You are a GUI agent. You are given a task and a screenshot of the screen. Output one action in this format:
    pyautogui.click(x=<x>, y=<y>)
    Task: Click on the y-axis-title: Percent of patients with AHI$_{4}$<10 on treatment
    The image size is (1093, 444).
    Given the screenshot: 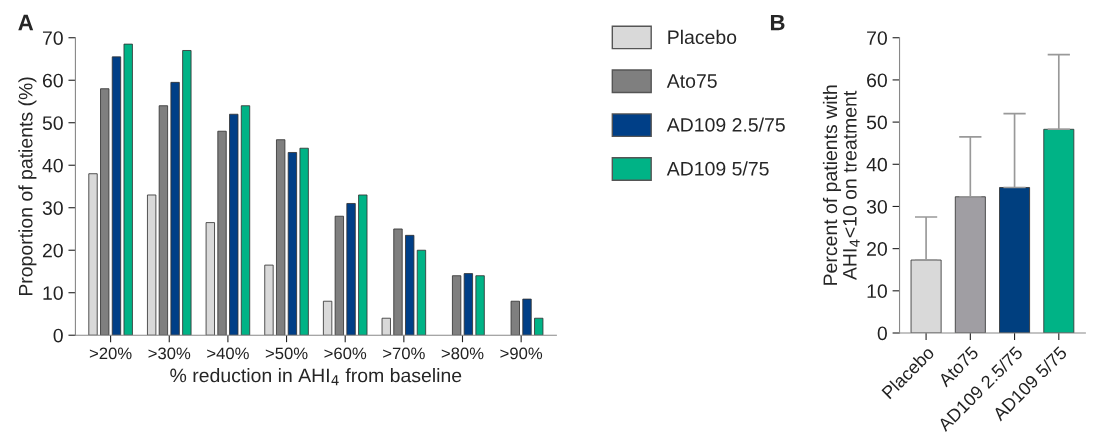 What is the action you would take?
    pyautogui.click(x=841, y=185)
    